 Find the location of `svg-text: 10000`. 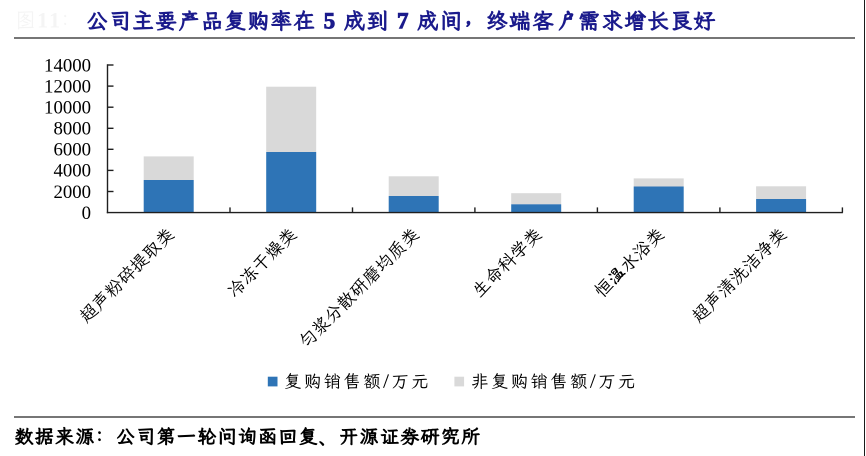

svg-text: 10000 is located at coordinates (67, 108).